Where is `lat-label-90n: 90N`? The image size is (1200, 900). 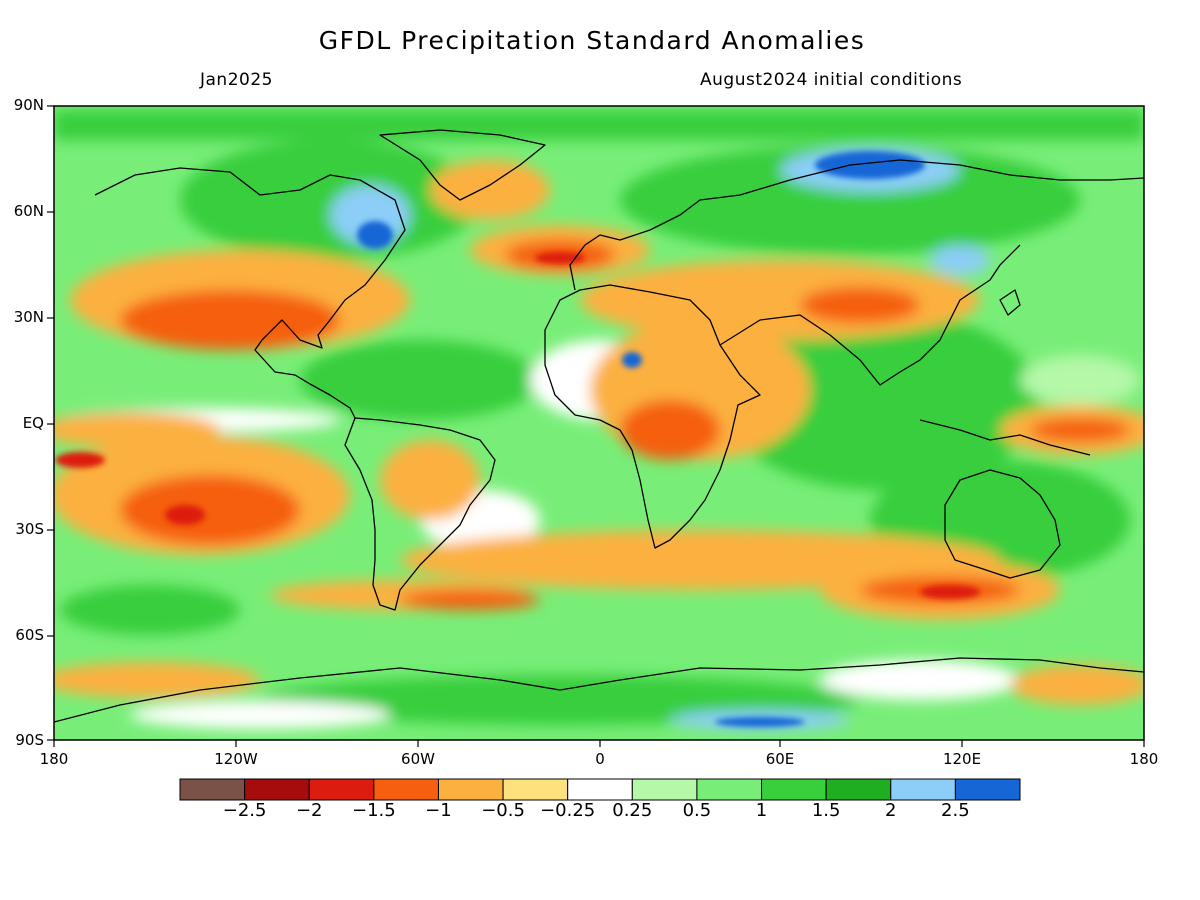
lat-label-90n: 90N is located at coordinates (28, 105).